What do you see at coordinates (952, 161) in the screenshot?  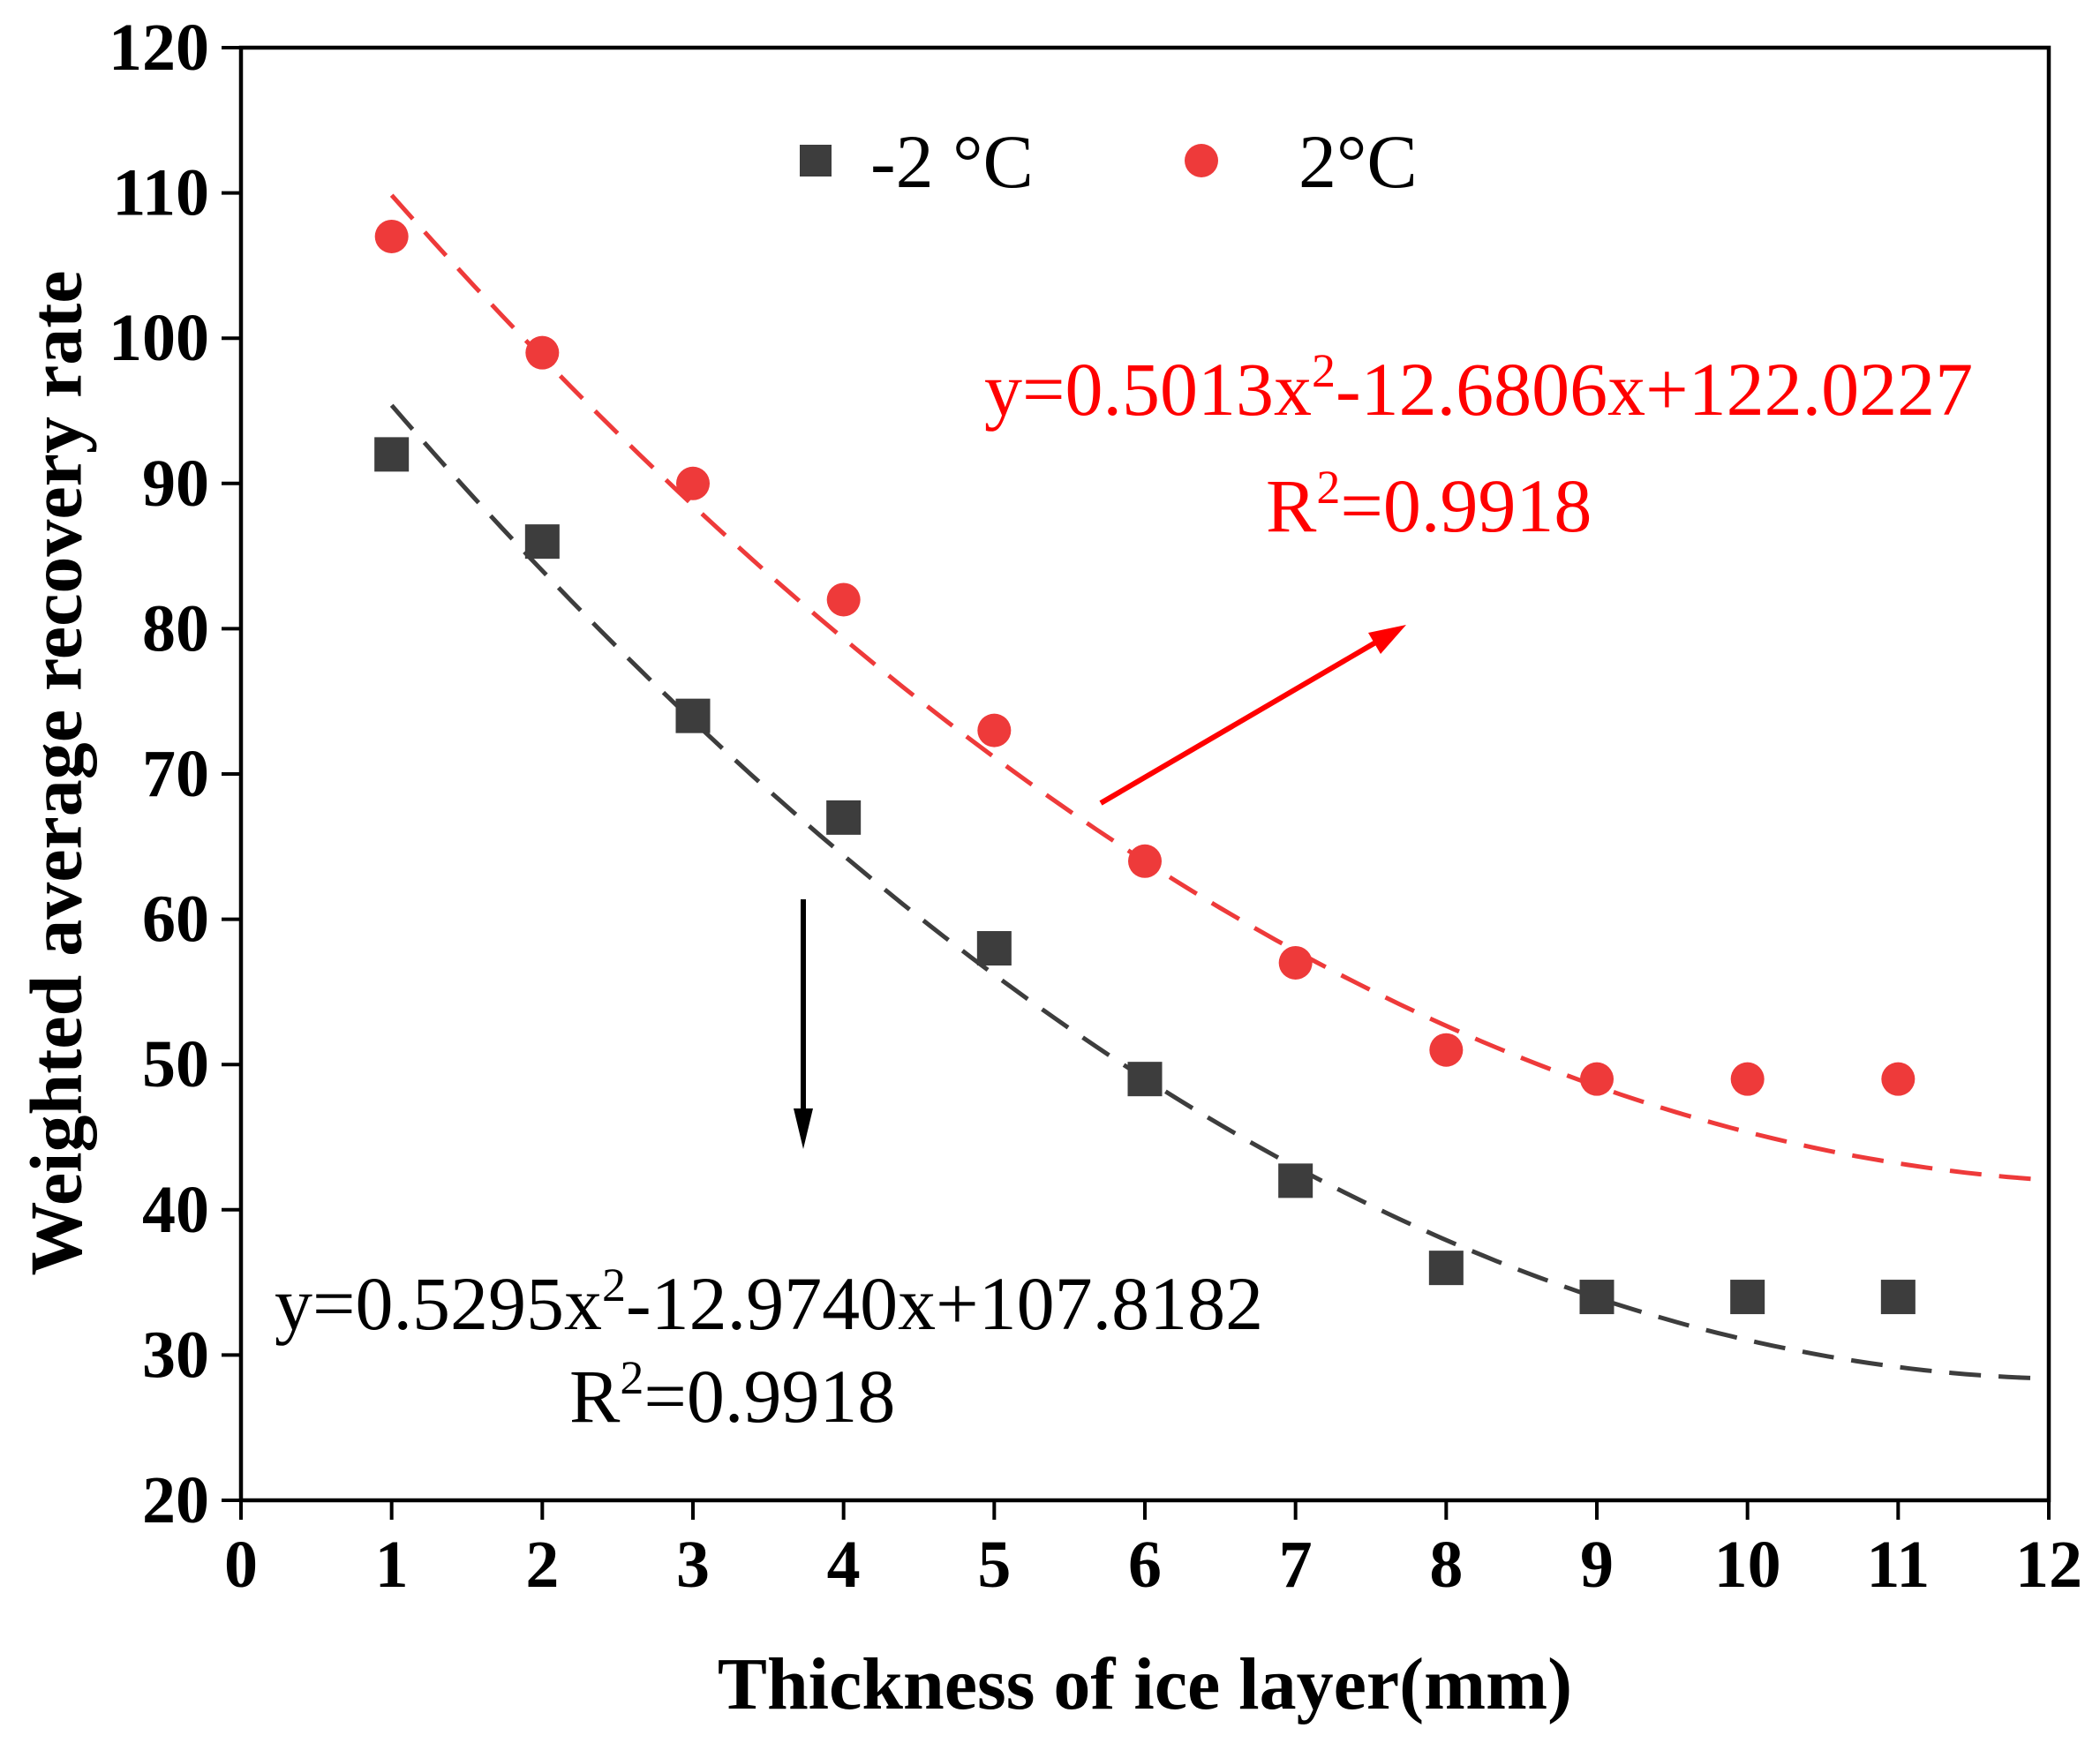 I see `legend-label: -2 °C` at bounding box center [952, 161].